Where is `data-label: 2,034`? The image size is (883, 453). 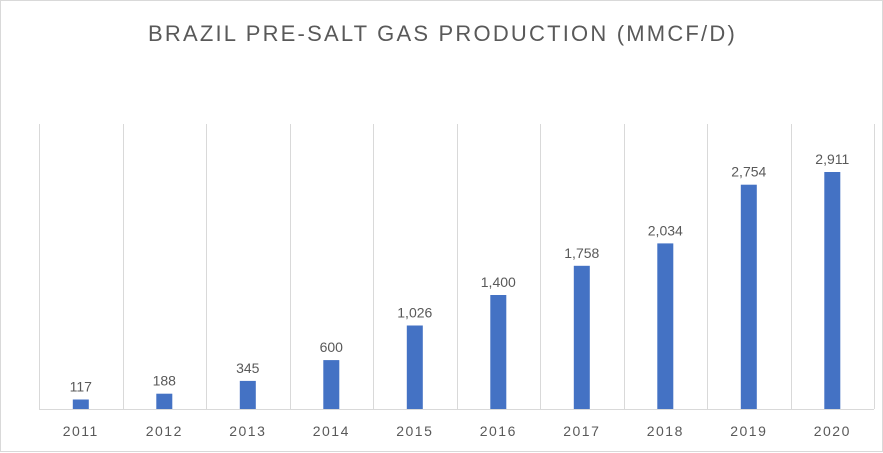 data-label: 2,034 is located at coordinates (665, 230).